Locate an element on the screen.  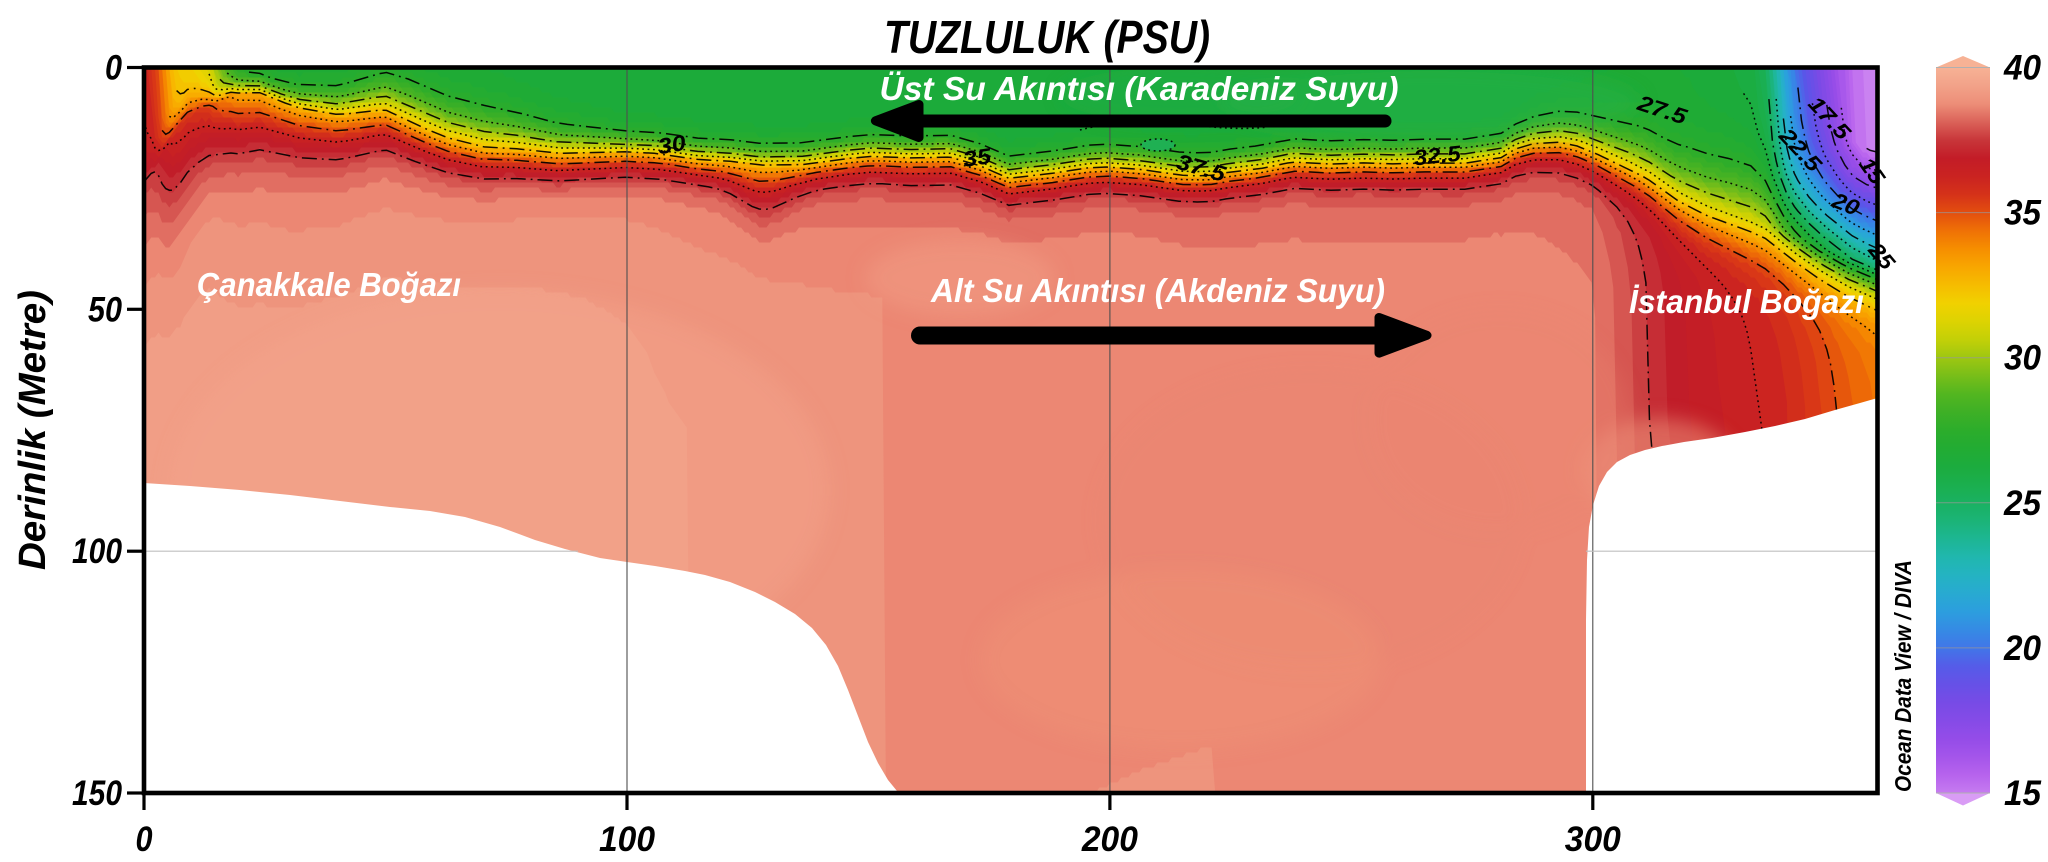
svg-text: TUZLULUK (PSU) is located at coordinates (1047, 37).